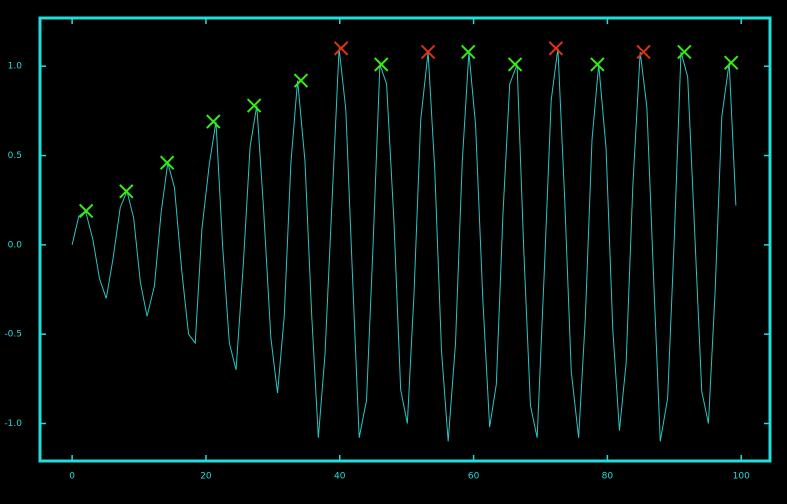  Describe the element at coordinates (340, 477) in the screenshot. I see `x-tick-label: 40` at that location.